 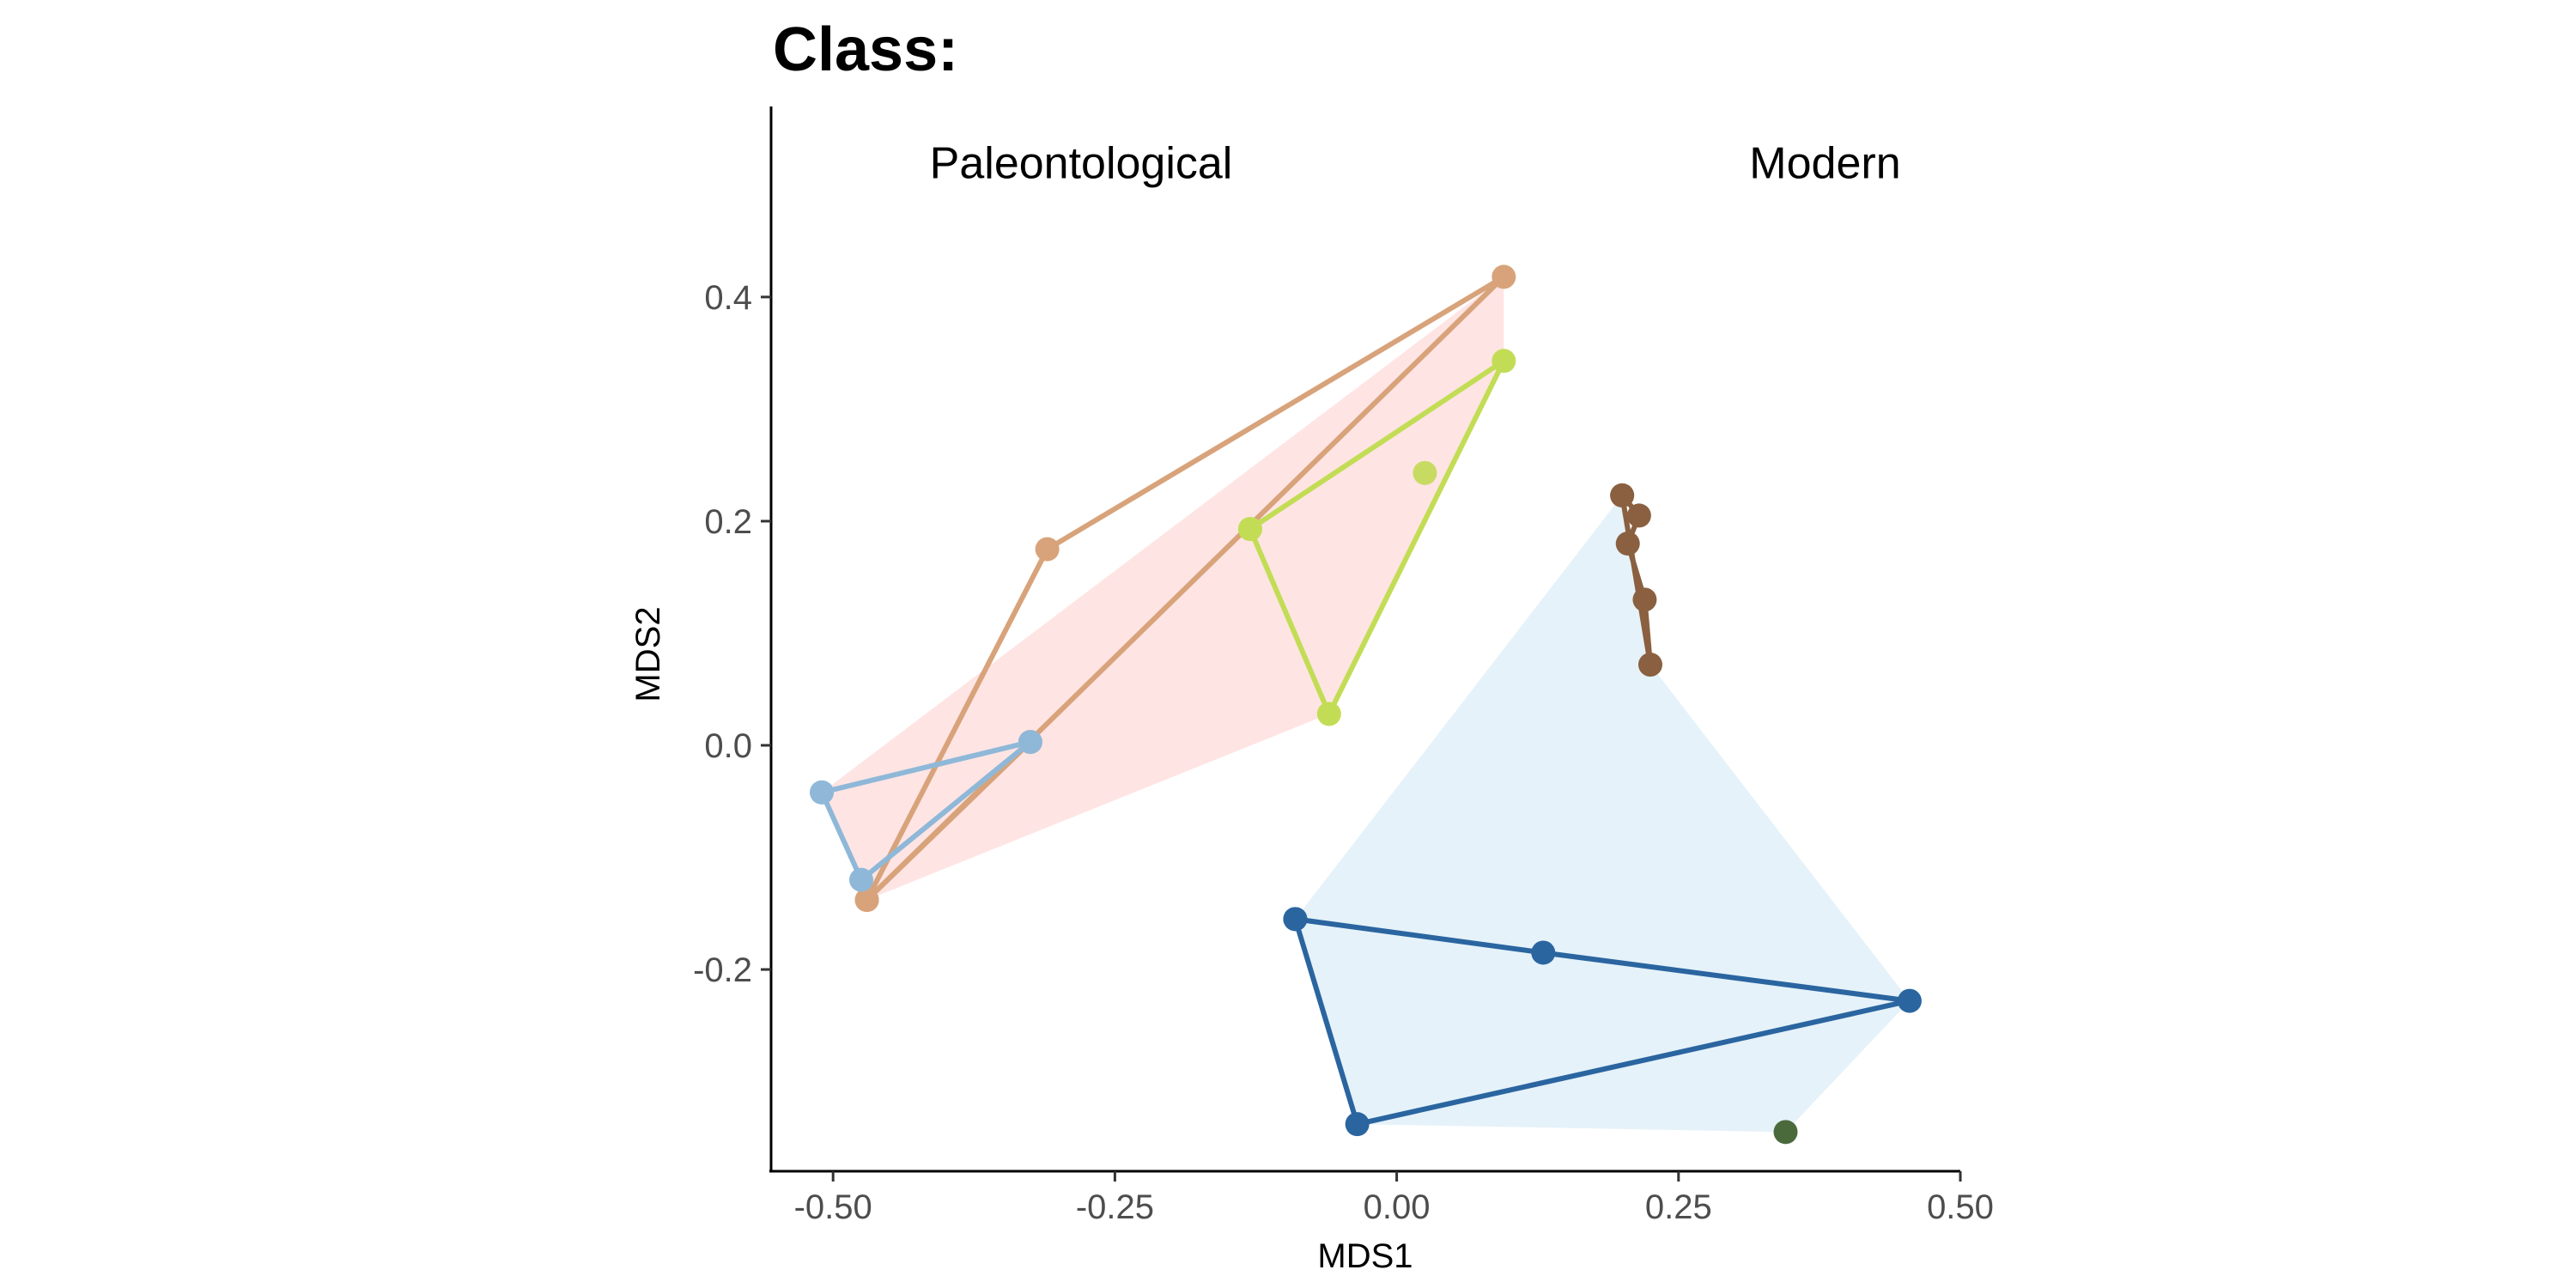 I want to click on x-tick-label-0: -0.50, so click(x=833, y=1207).